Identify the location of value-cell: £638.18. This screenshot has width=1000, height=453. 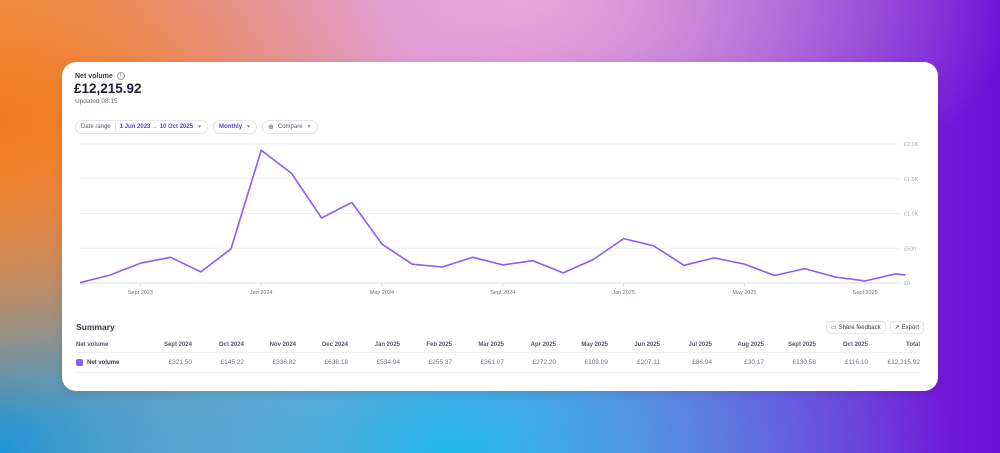
(322, 362).